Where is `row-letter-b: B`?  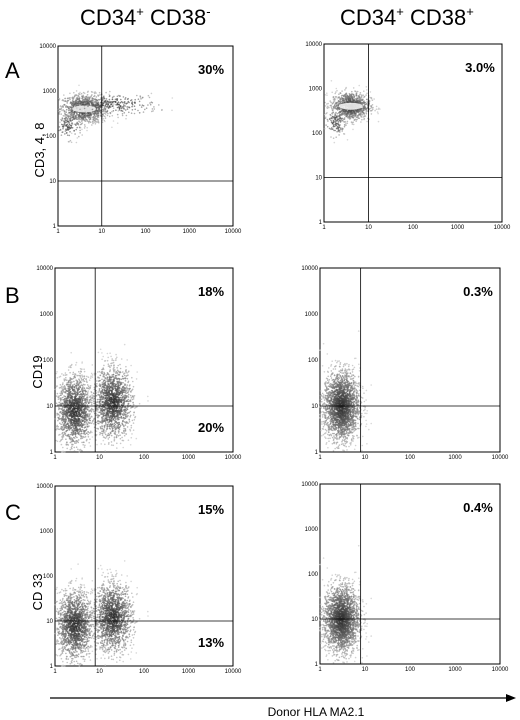
row-letter-b: B is located at coordinates (12, 295).